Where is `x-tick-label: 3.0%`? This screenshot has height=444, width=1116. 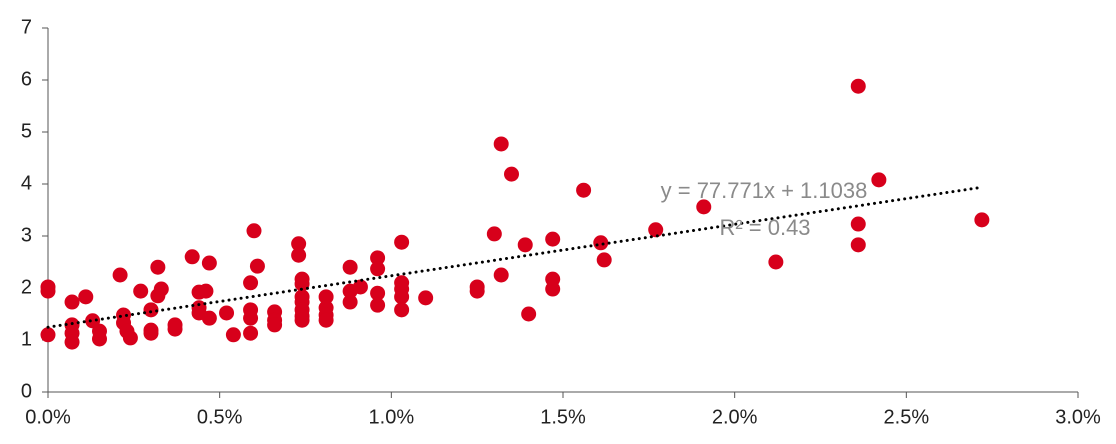
x-tick-label: 3.0% is located at coordinates (1078, 417).